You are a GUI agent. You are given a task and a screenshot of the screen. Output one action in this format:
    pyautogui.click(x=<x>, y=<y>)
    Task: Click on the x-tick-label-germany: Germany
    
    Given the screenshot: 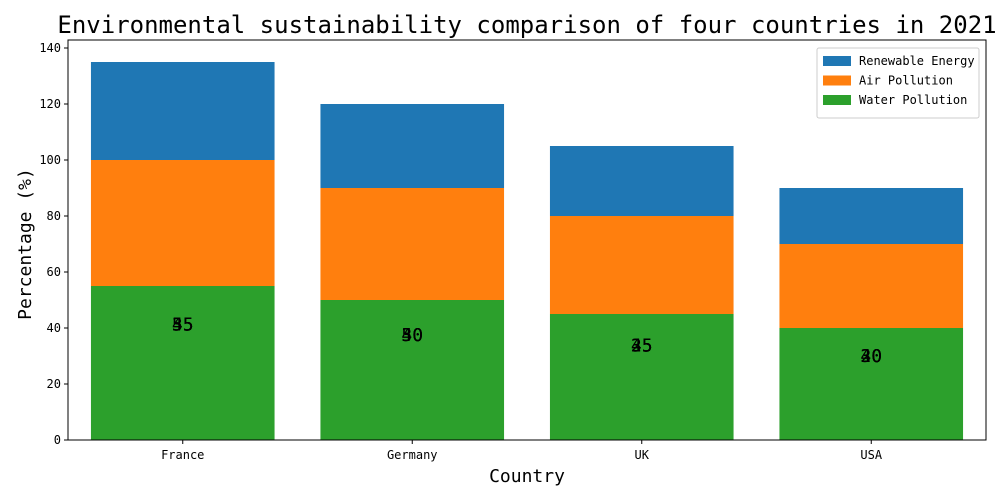 What is the action you would take?
    pyautogui.click(x=412, y=455)
    